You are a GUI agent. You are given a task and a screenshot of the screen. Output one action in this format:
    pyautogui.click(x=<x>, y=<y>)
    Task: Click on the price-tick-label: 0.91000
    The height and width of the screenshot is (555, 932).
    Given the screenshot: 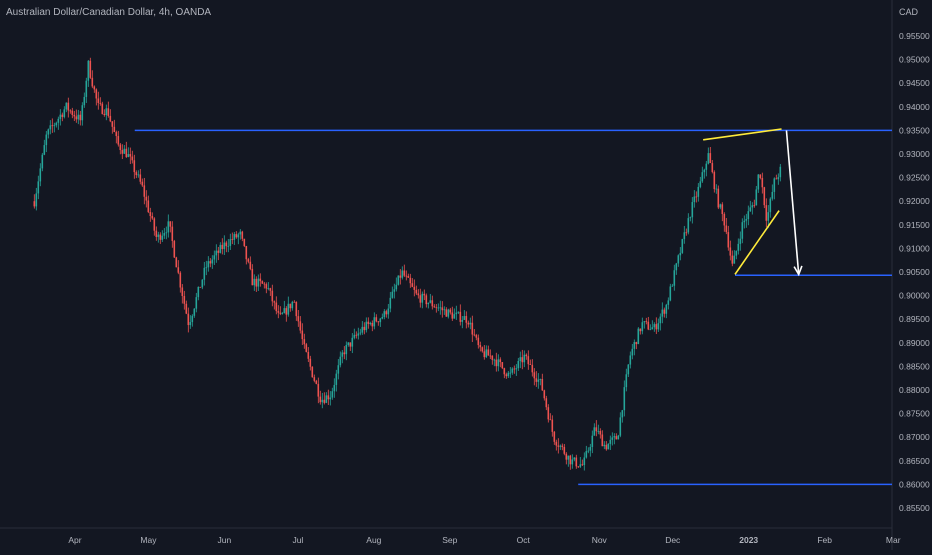 What is the action you would take?
    pyautogui.click(x=914, y=248)
    